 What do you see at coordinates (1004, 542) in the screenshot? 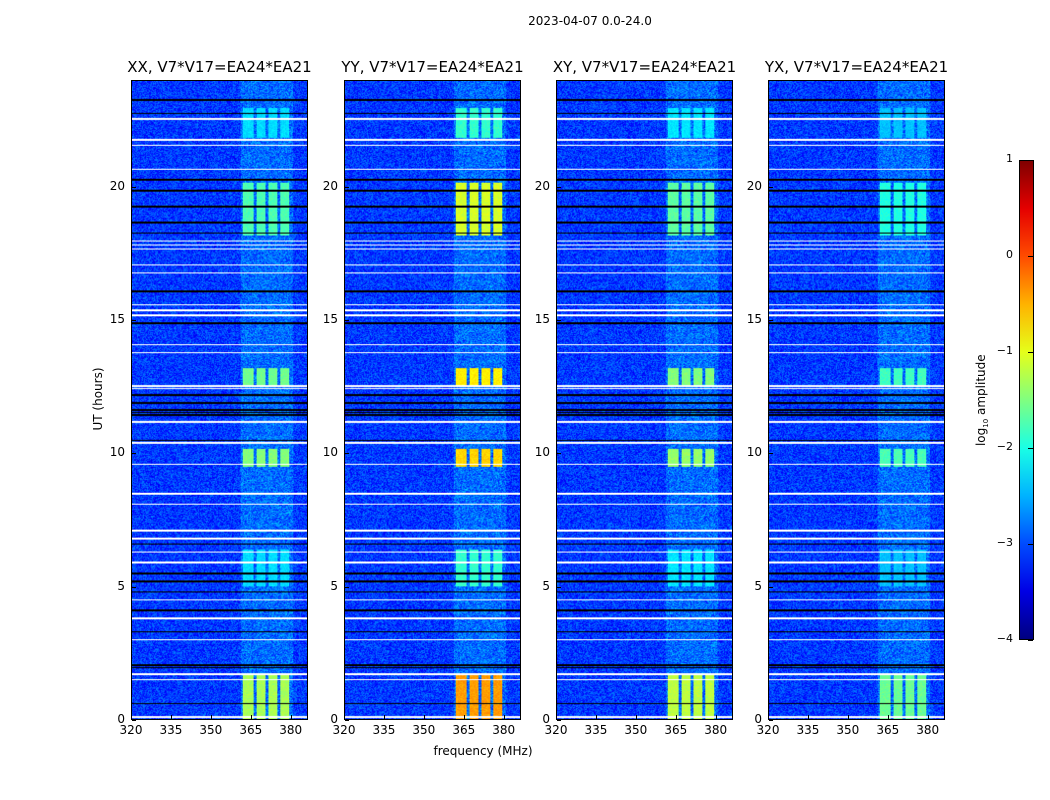
I see `colorbar-tick-label: −3` at bounding box center [1004, 542].